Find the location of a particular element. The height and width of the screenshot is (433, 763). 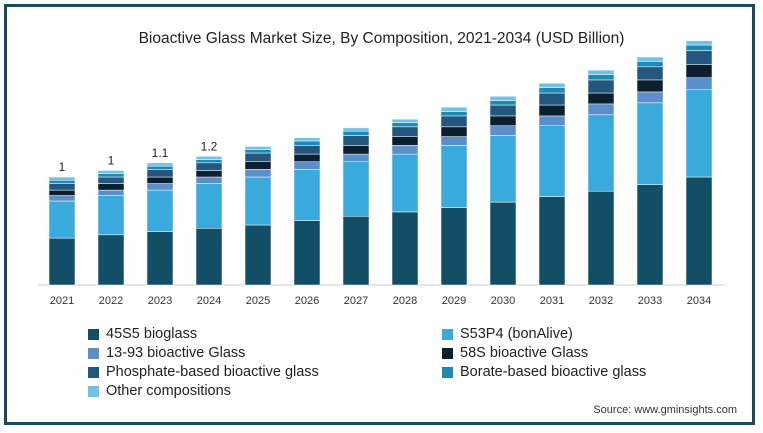

x-tick-label: 2024 is located at coordinates (209, 301).